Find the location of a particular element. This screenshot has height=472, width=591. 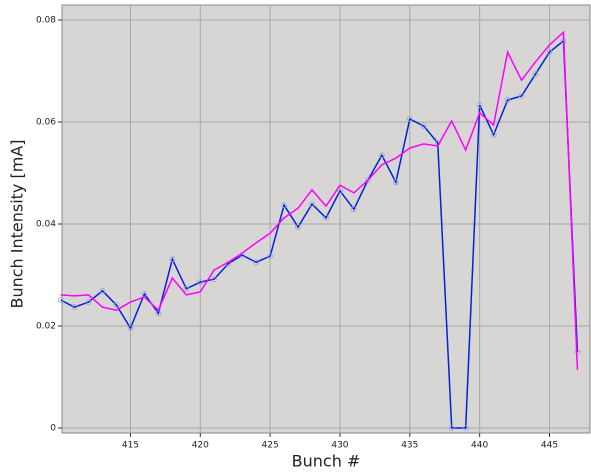

y-tick-label: 0.06 is located at coordinates (46, 122).